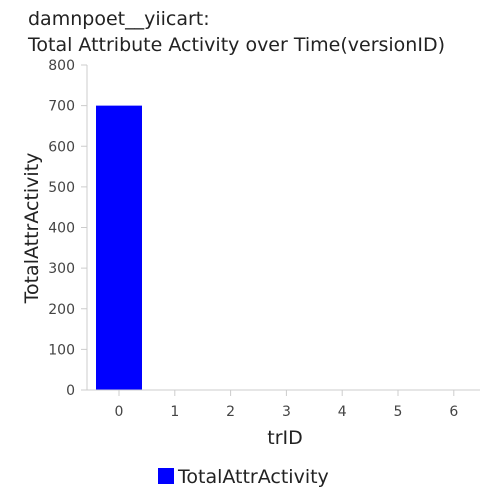 Image resolution: width=500 pixels, height=500 pixels. I want to click on x-tick-label: 3, so click(286, 412).